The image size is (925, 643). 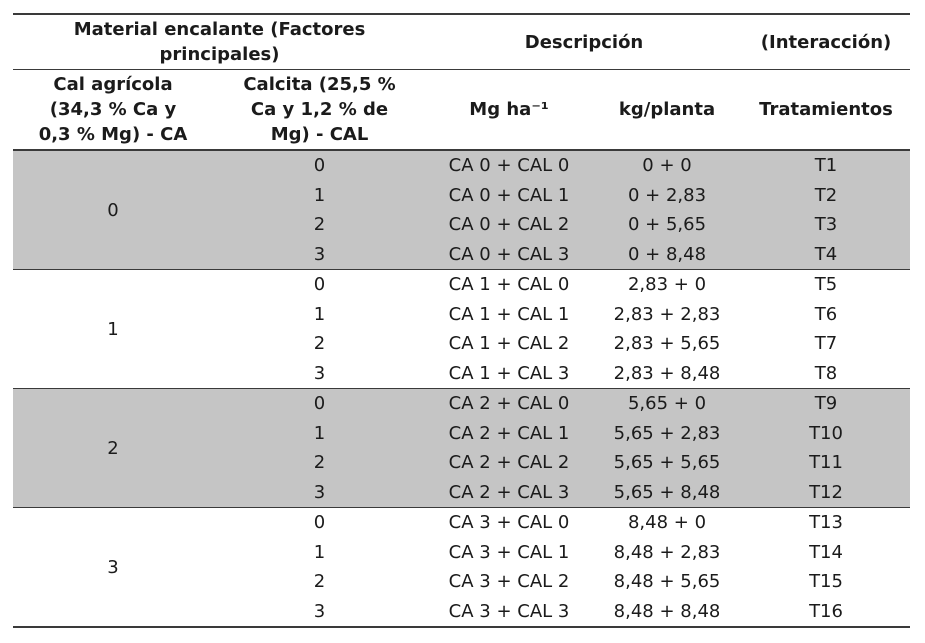 What do you see at coordinates (667, 522) in the screenshot?
I see `kg-planta-cell: 8,48 + 0` at bounding box center [667, 522].